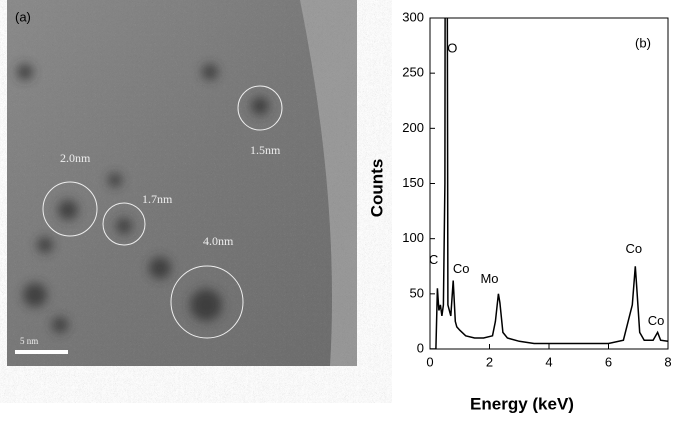  Describe the element at coordinates (420, 347) in the screenshot. I see `y-tick-label: 0` at that location.